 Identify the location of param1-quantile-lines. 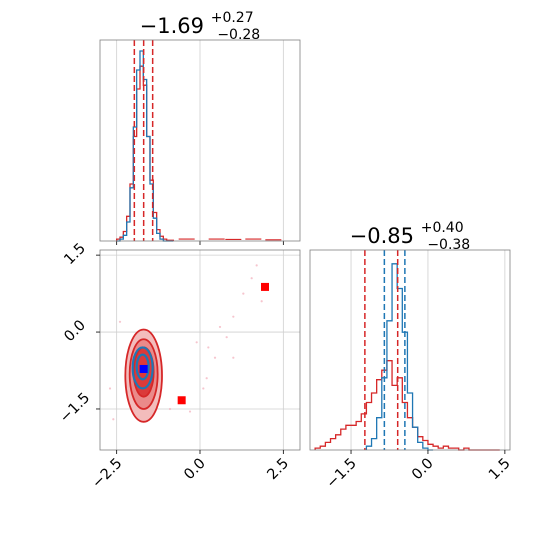
(200, 142).